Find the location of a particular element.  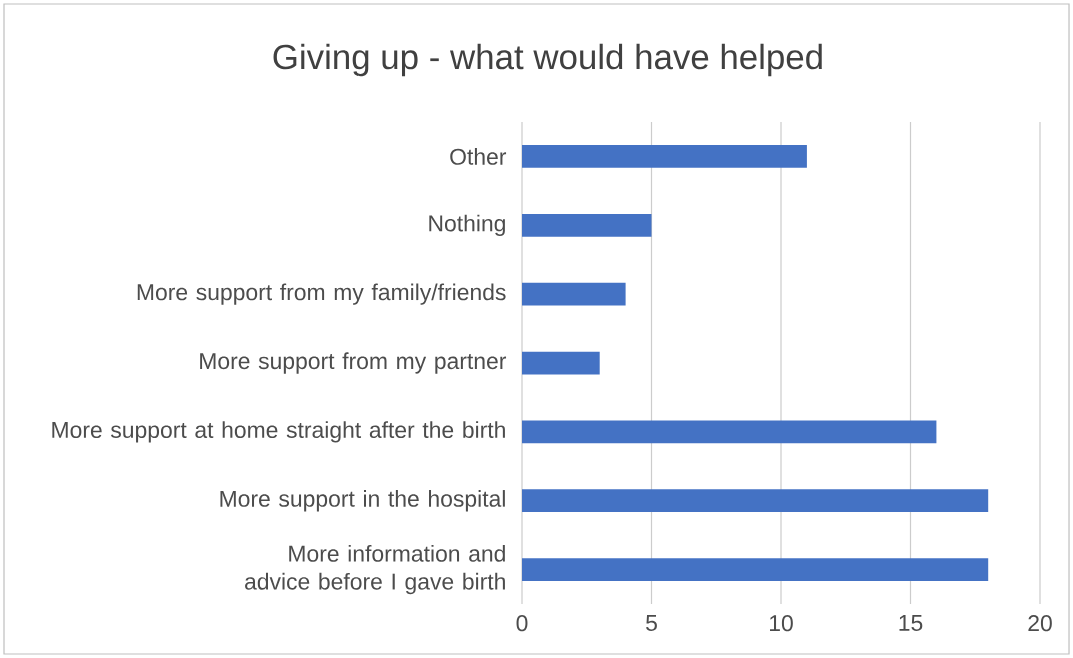

x-tick-label: 15 is located at coordinates (911, 623).